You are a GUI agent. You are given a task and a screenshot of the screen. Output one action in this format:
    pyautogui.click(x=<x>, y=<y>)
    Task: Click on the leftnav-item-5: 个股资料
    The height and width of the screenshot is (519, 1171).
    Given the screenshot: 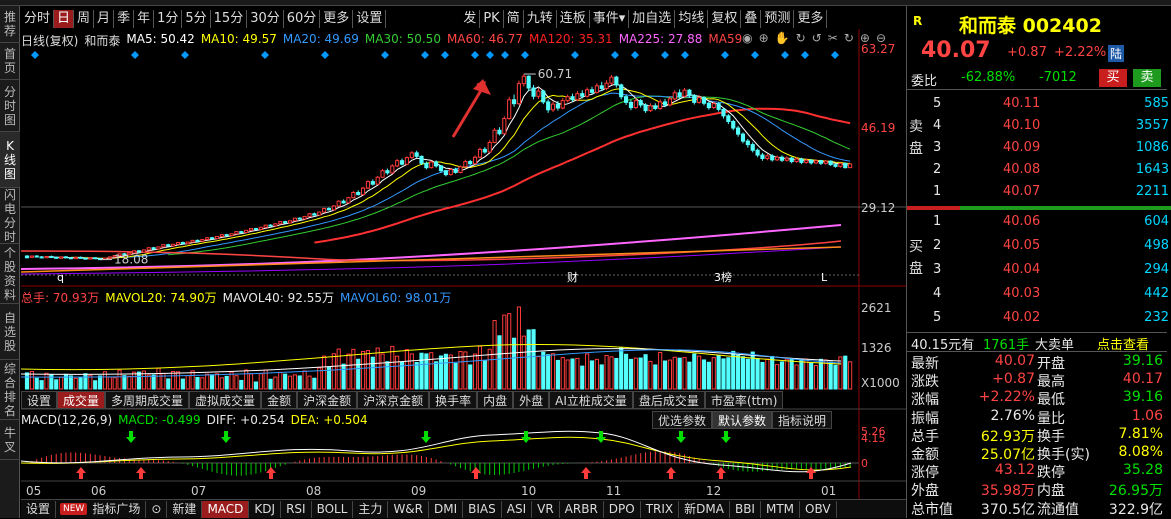 What is the action you would take?
    pyautogui.click(x=10, y=274)
    